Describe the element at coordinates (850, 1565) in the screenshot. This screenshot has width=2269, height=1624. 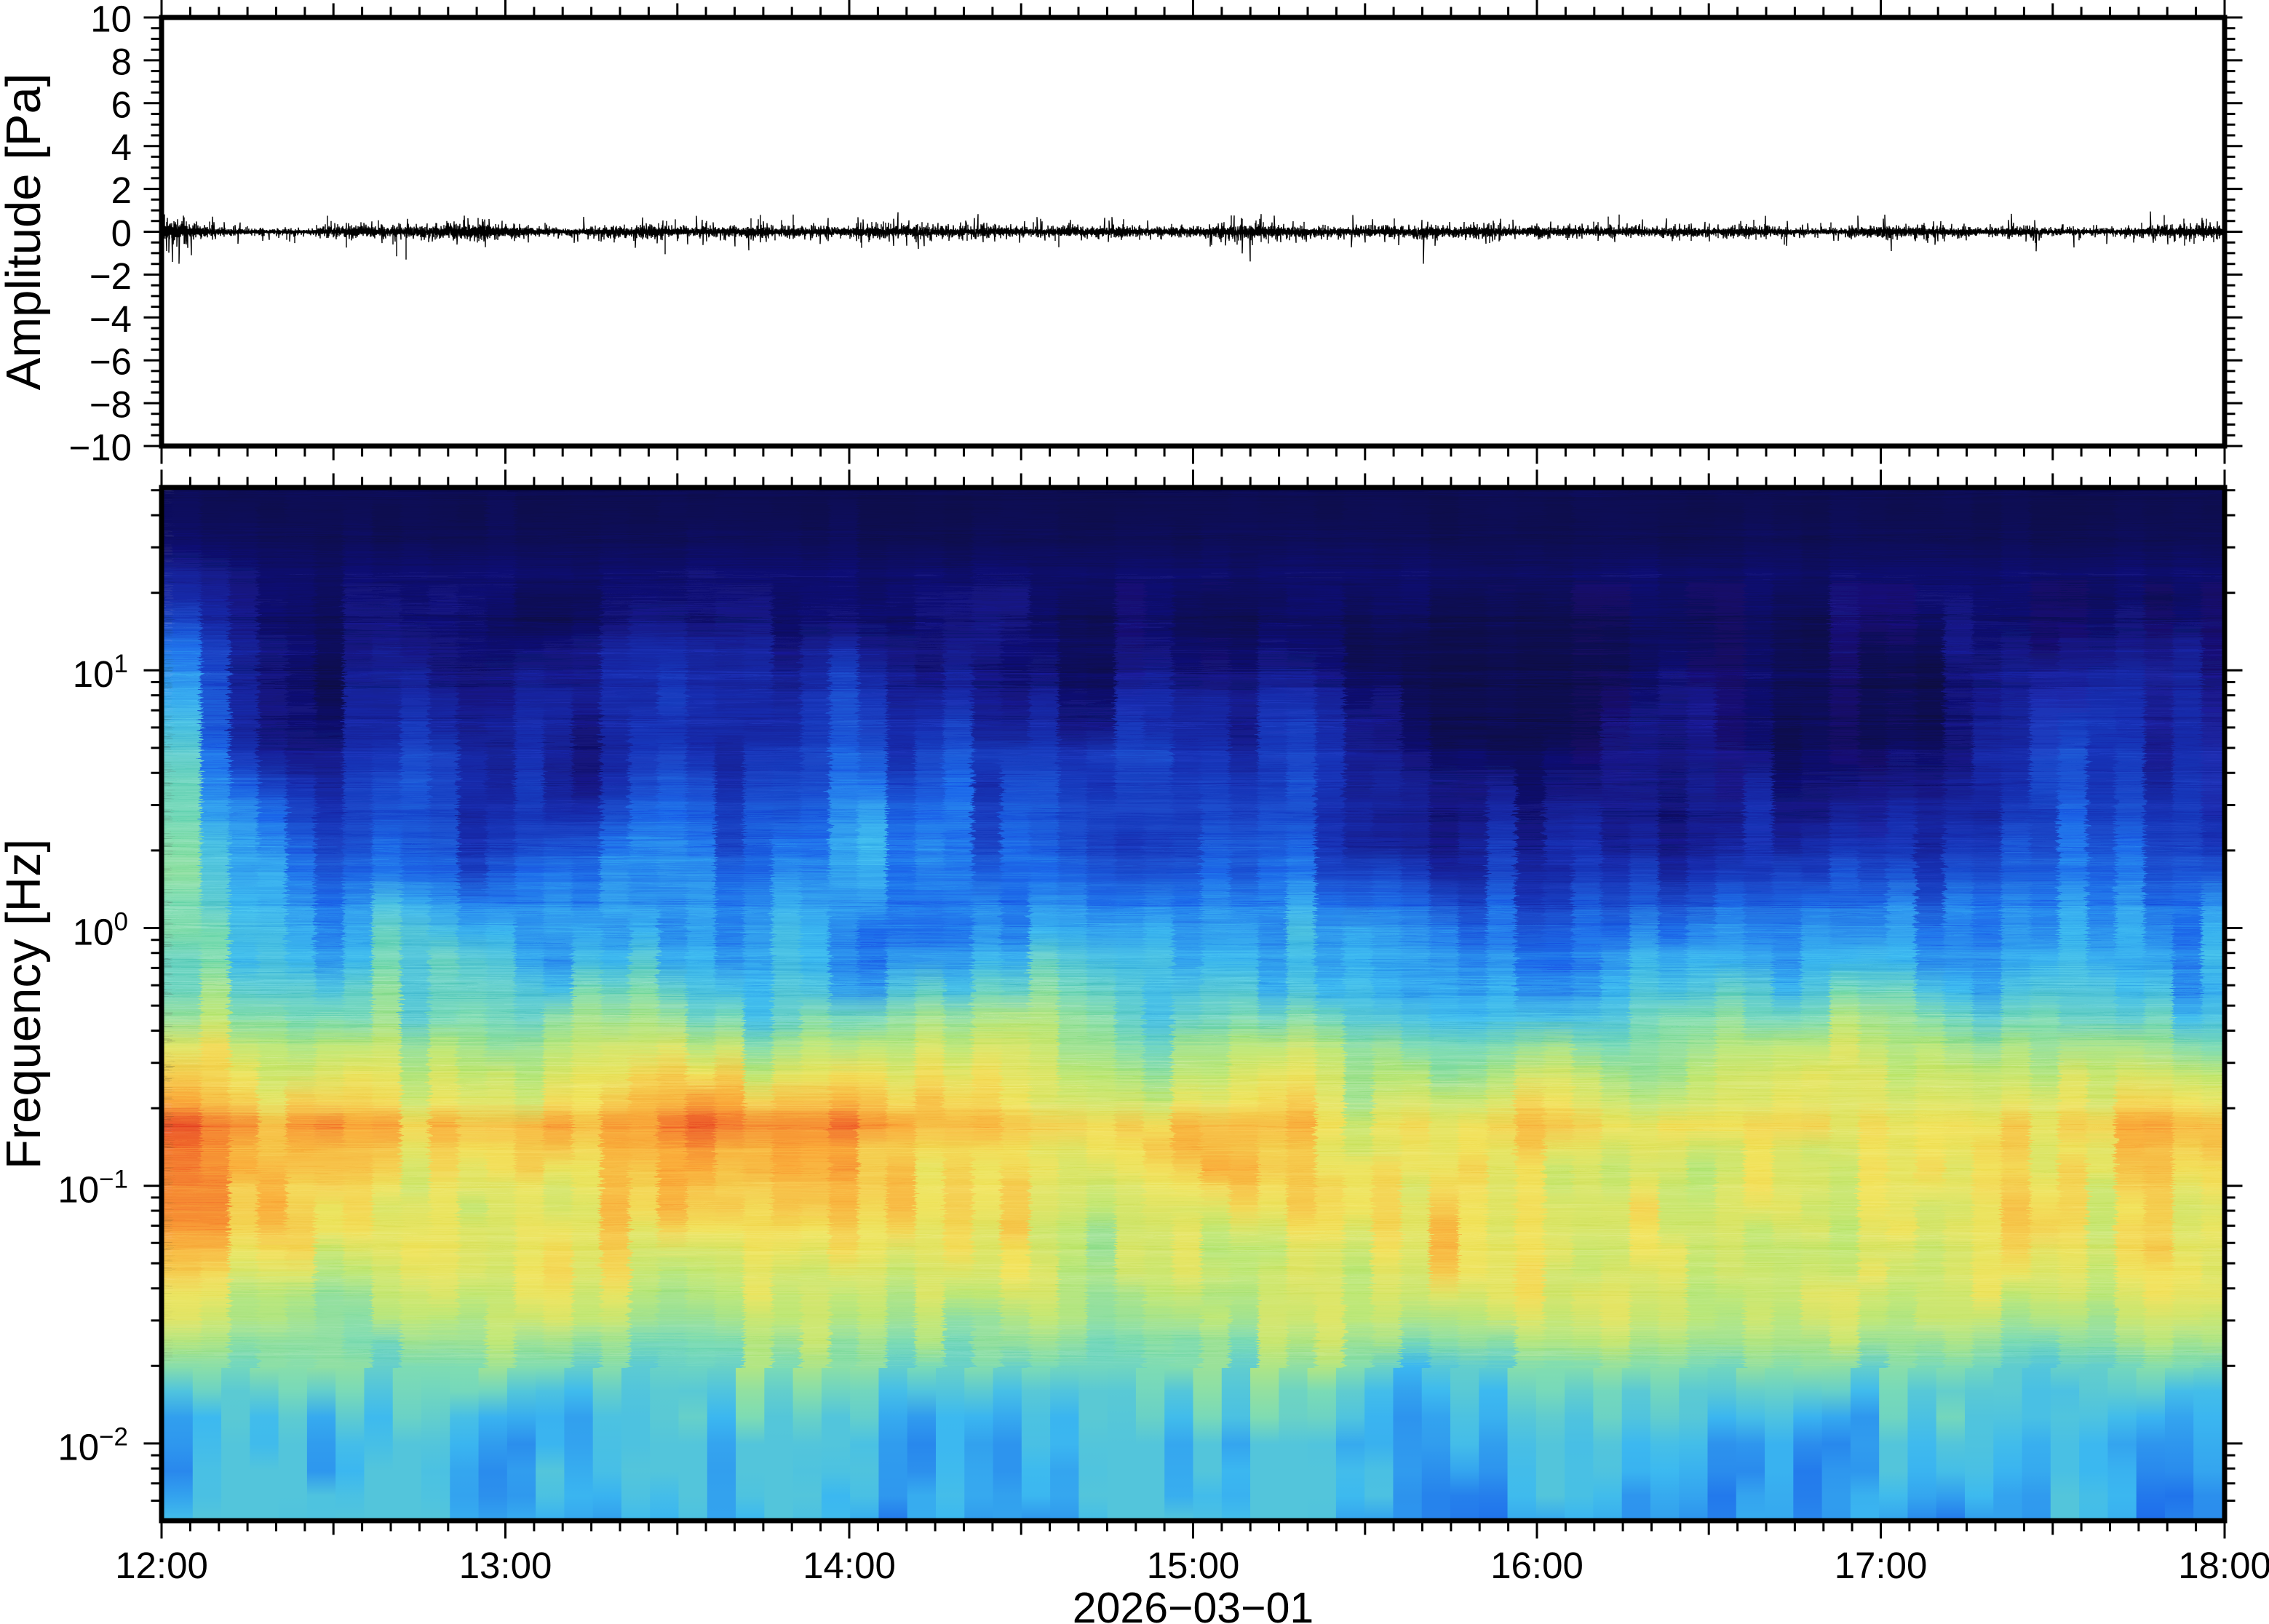
I see `svg-text: 14:00` at that location.